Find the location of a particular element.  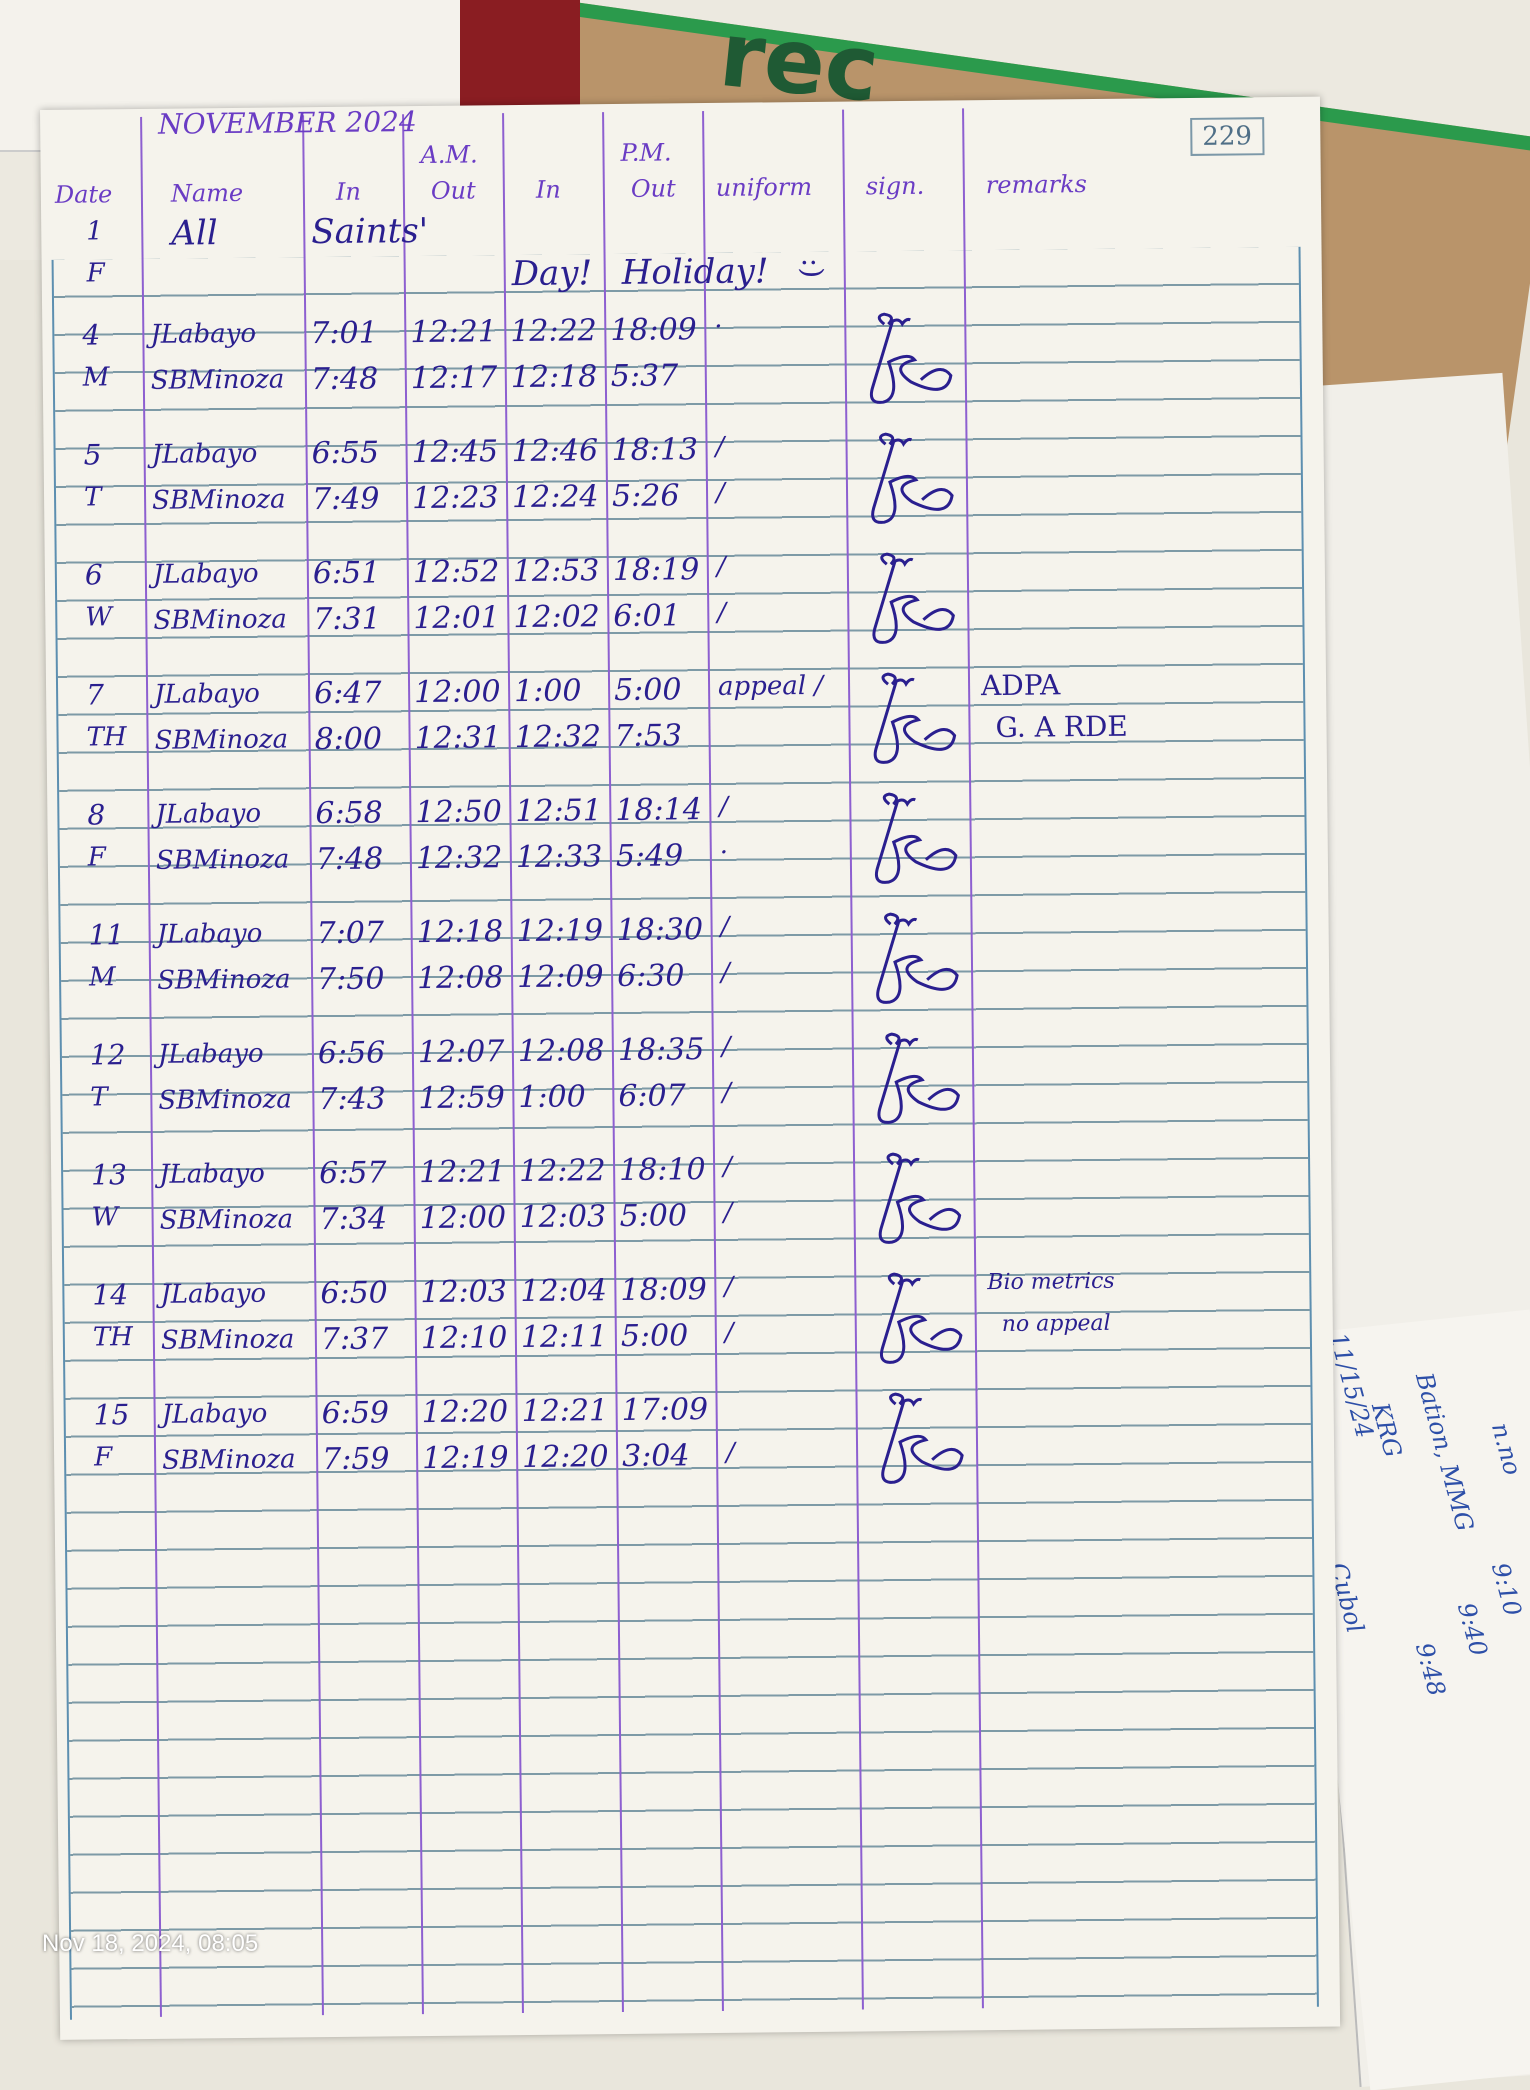

remark-text: ADPA is located at coordinates (1020, 685).